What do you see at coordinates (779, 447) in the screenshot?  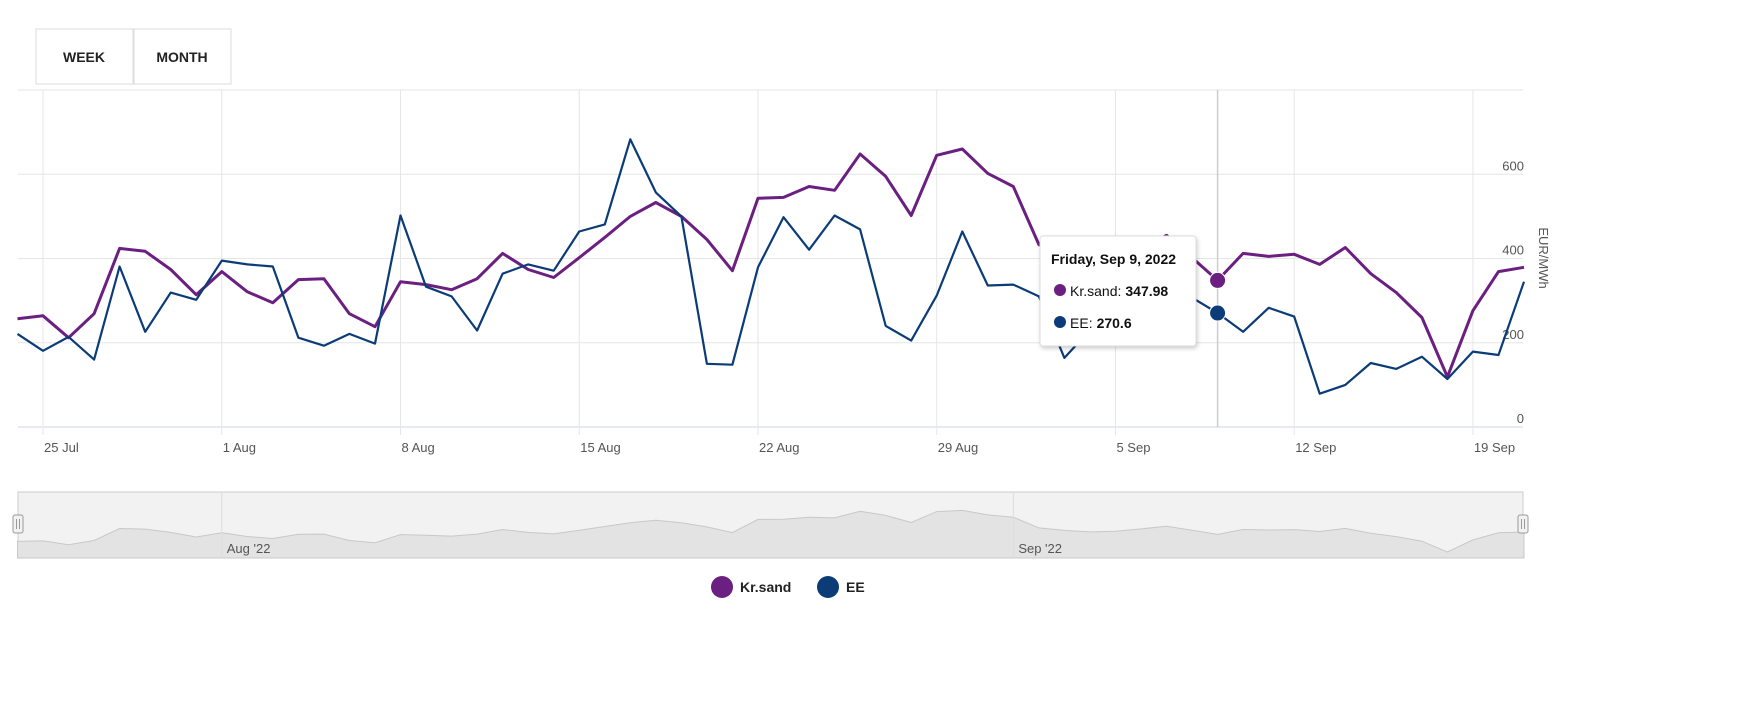 I see `x-tick-label: 22 Aug` at bounding box center [779, 447].